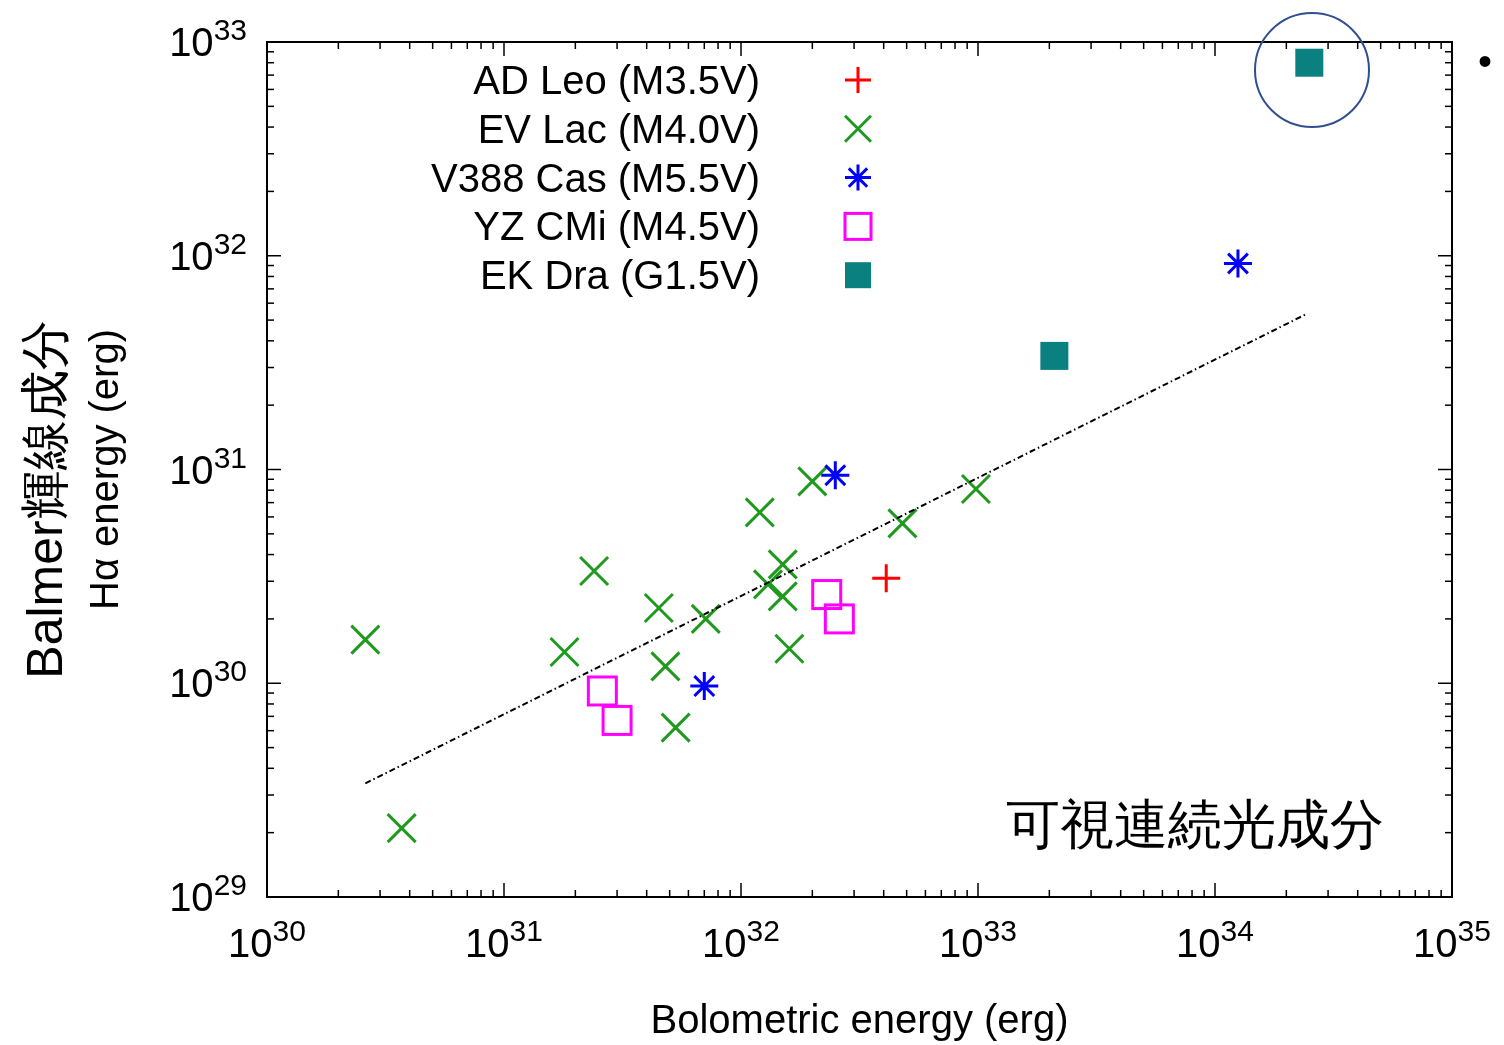  I want to click on legend-label: EK Dra (G1.5V), so click(619, 275).